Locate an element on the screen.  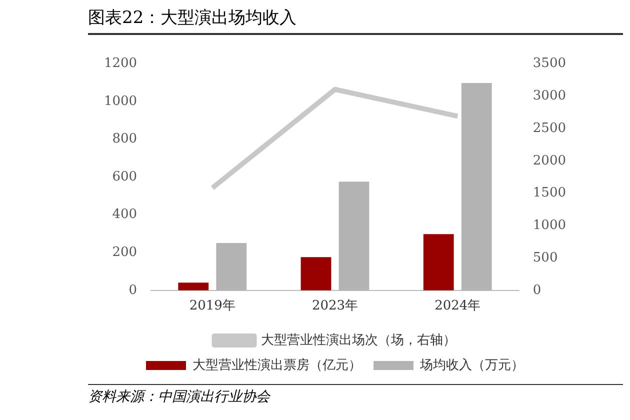
y2-tick-label: 1000 is located at coordinates (549, 226).